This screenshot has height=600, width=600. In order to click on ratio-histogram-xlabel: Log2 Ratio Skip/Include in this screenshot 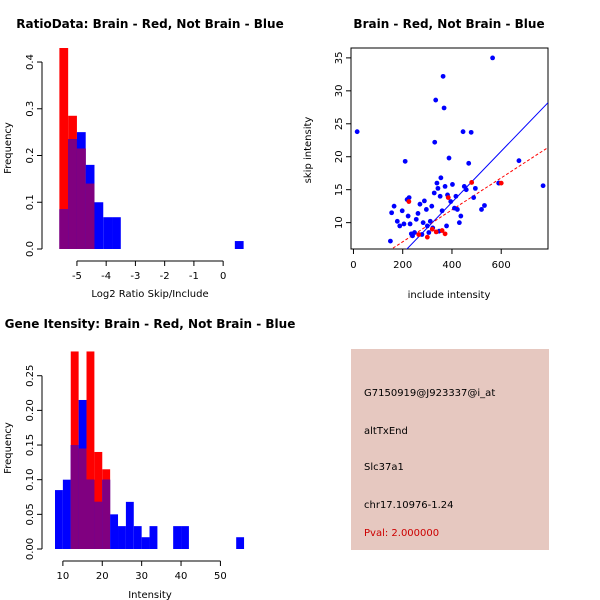, I will do `click(149, 294)`.